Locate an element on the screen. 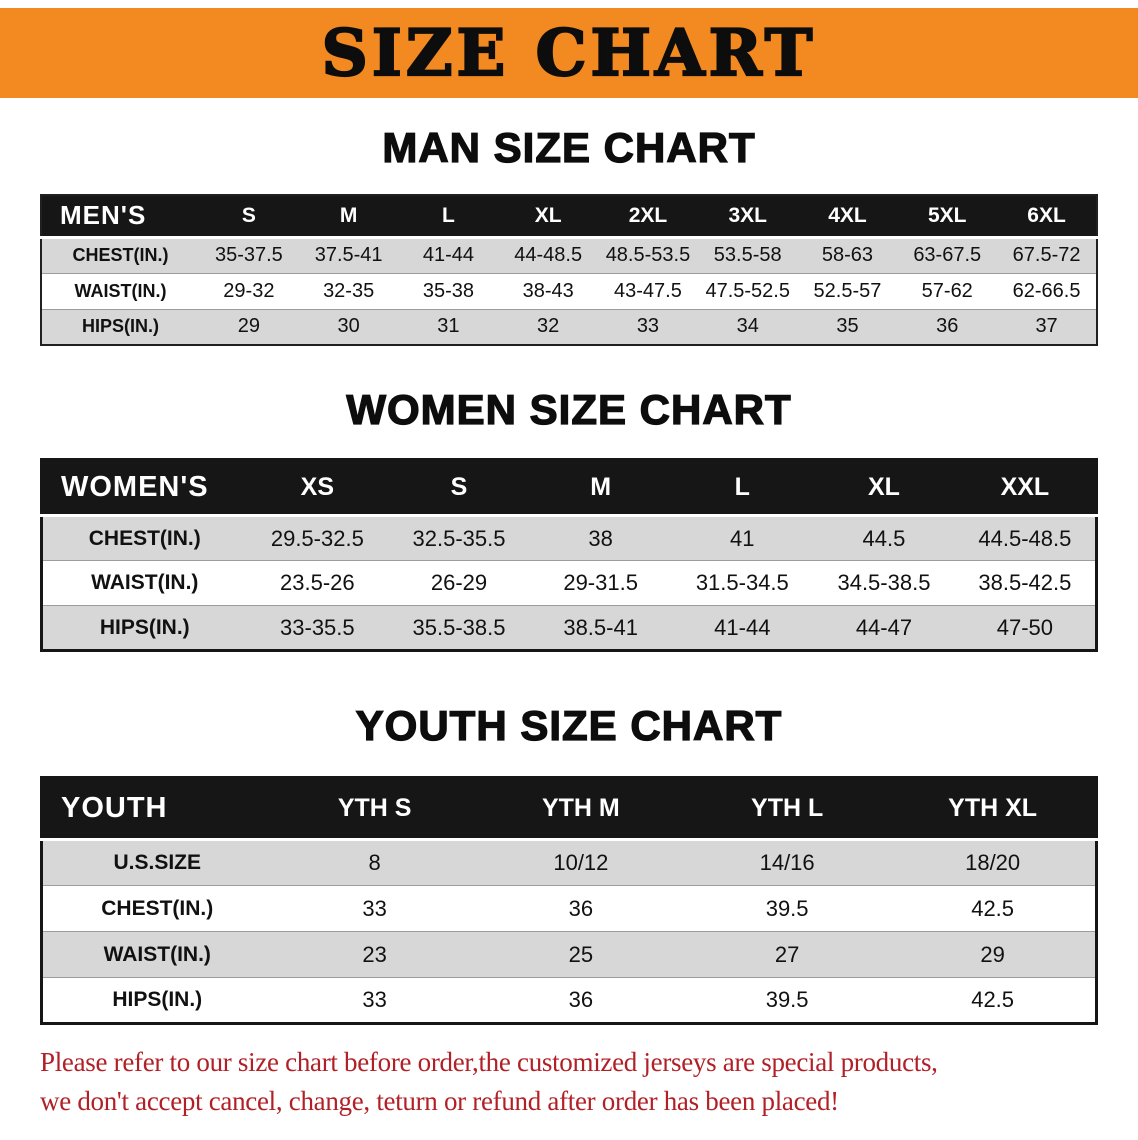 This screenshot has width=1138, height=1140. size-value: 53.5-58 is located at coordinates (747, 255).